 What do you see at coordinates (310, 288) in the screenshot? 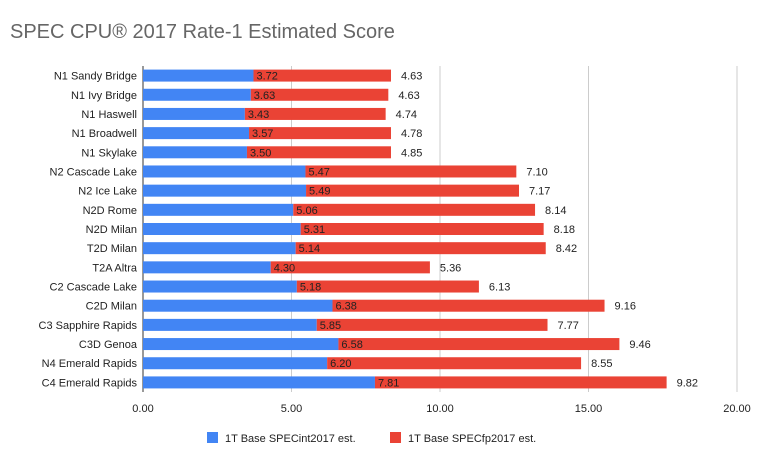
I see `data-label-specint: 5.18` at bounding box center [310, 288].